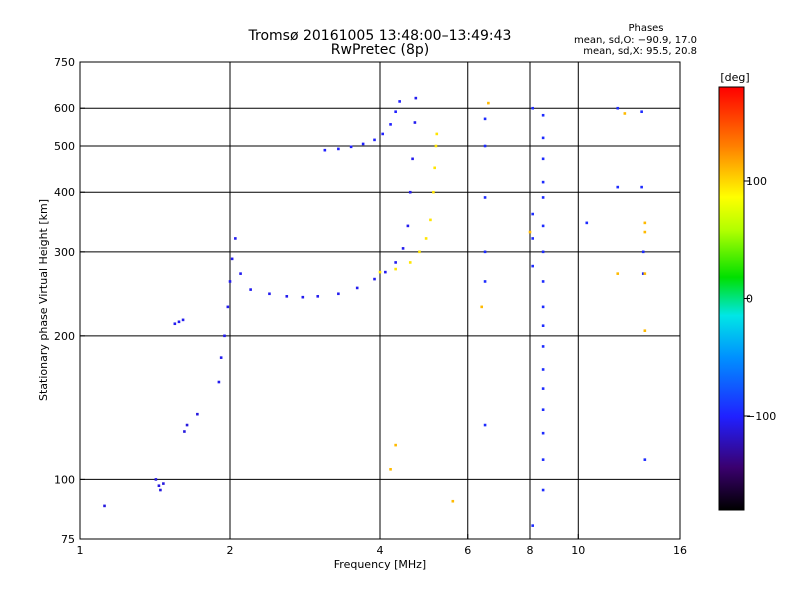 The image size is (800, 600). What do you see at coordinates (578, 550) in the screenshot?
I see `x-tick-label: 10` at bounding box center [578, 550].